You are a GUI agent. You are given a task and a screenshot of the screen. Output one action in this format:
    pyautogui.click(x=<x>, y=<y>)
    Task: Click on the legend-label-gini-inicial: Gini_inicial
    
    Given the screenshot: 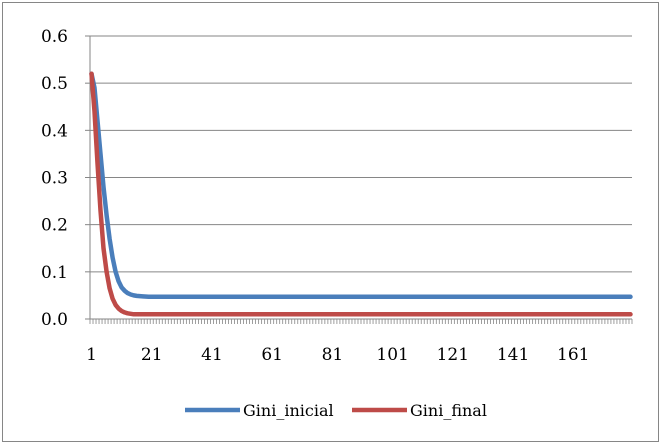 What is the action you would take?
    pyautogui.click(x=288, y=410)
    